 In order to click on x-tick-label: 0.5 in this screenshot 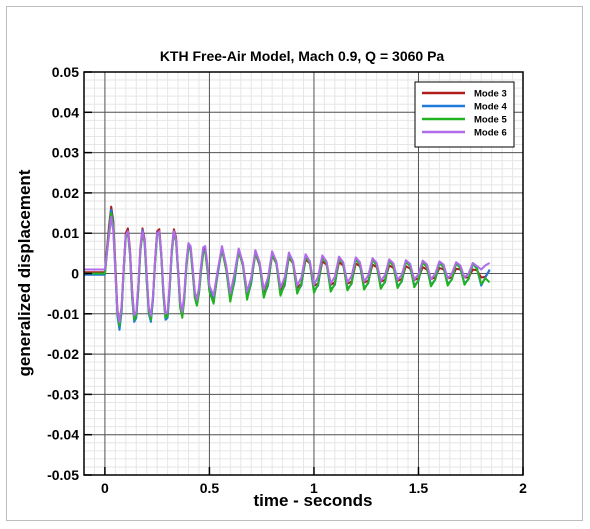, I will do `click(210, 488)`.